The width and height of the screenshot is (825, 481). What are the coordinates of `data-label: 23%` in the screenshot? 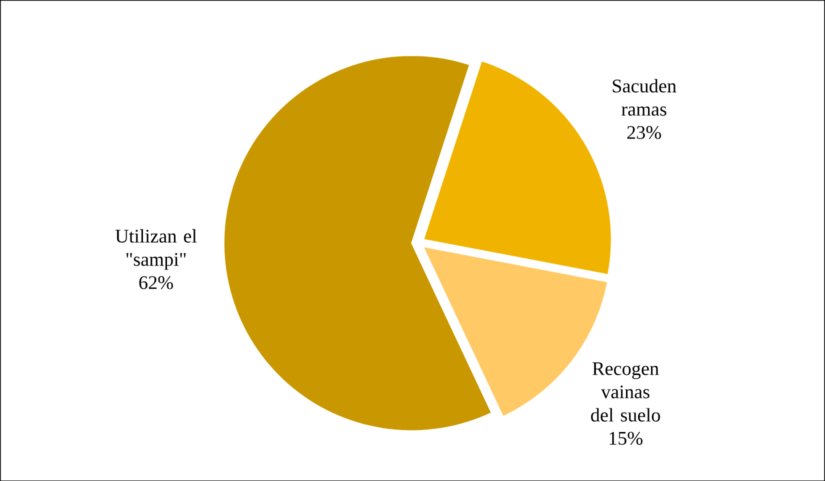 It's located at (644, 132).